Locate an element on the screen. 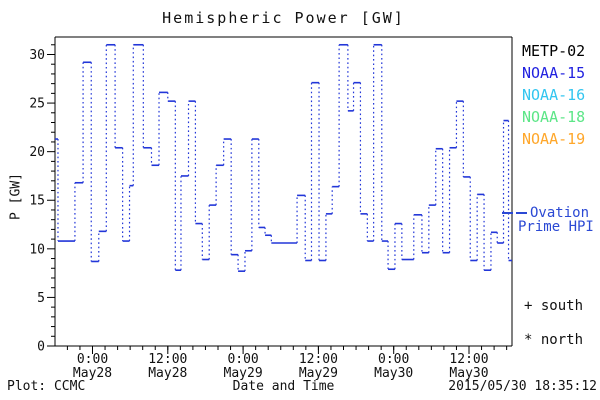 Image resolution: width=600 pixels, height=400 pixels. svg-text: 30 is located at coordinates (37, 55).